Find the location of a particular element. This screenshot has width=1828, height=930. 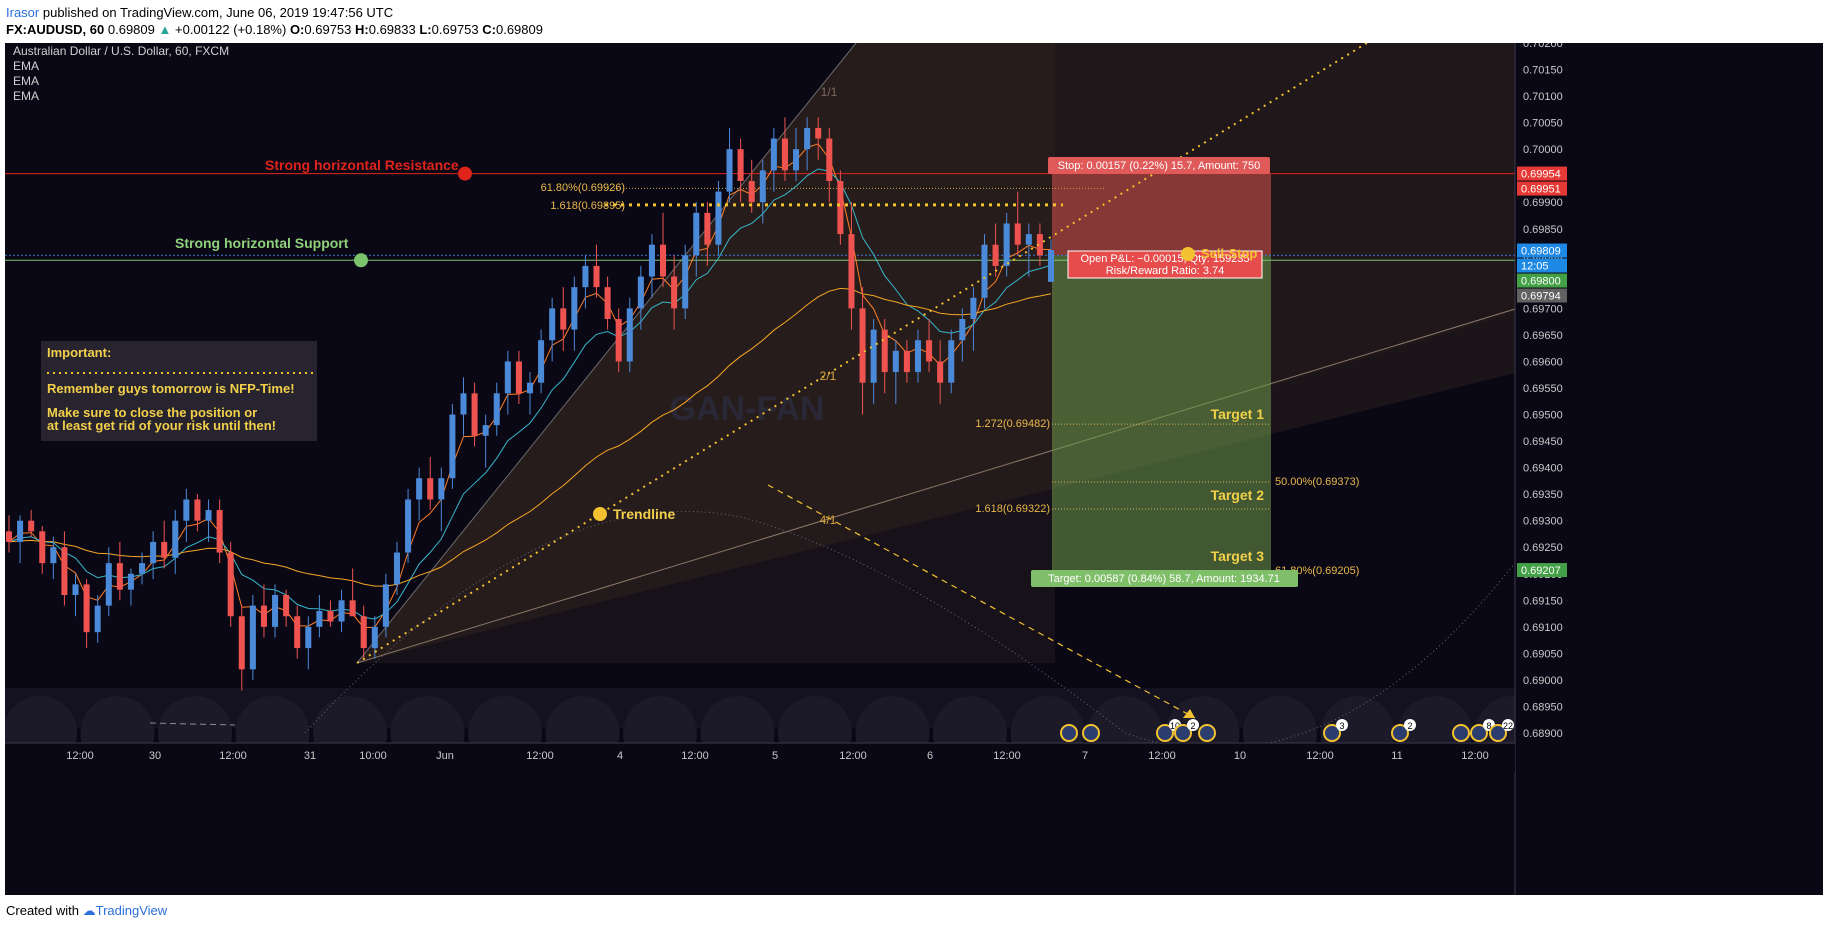

low-label: L: is located at coordinates (425, 29).